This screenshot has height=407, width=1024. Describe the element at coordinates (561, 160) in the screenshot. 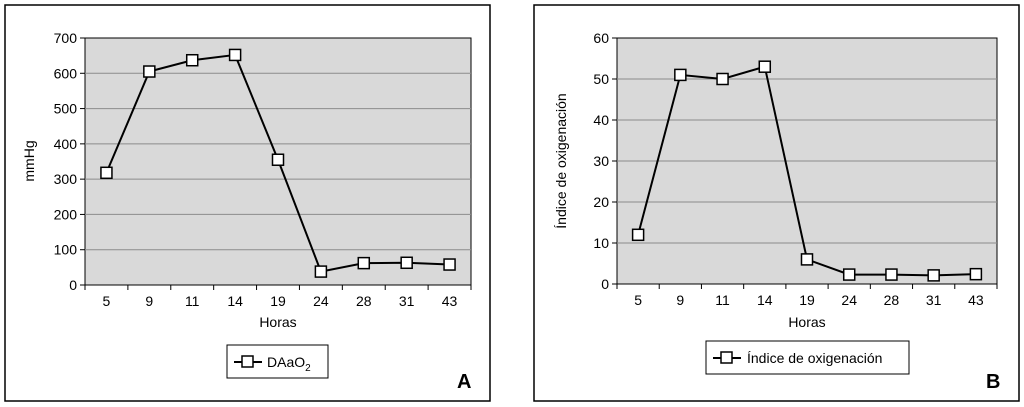

I see `panel-b-y-axis-label: Índice de oxigenación` at that location.